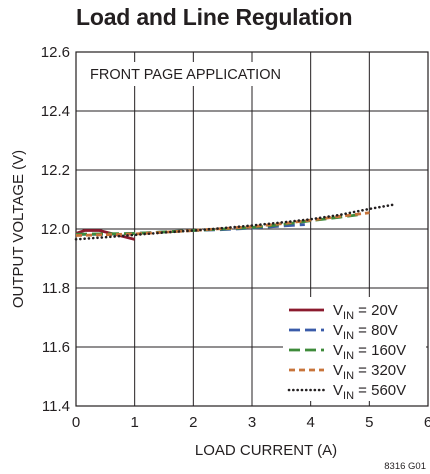 The height and width of the screenshot is (474, 430). I want to click on x-tick-label: 1, so click(134, 422).